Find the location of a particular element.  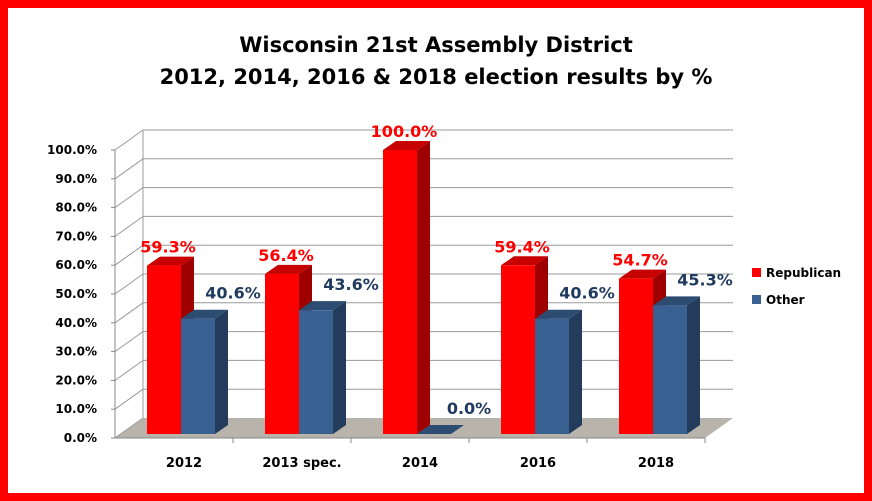

data-label: 56.4% is located at coordinates (286, 255).